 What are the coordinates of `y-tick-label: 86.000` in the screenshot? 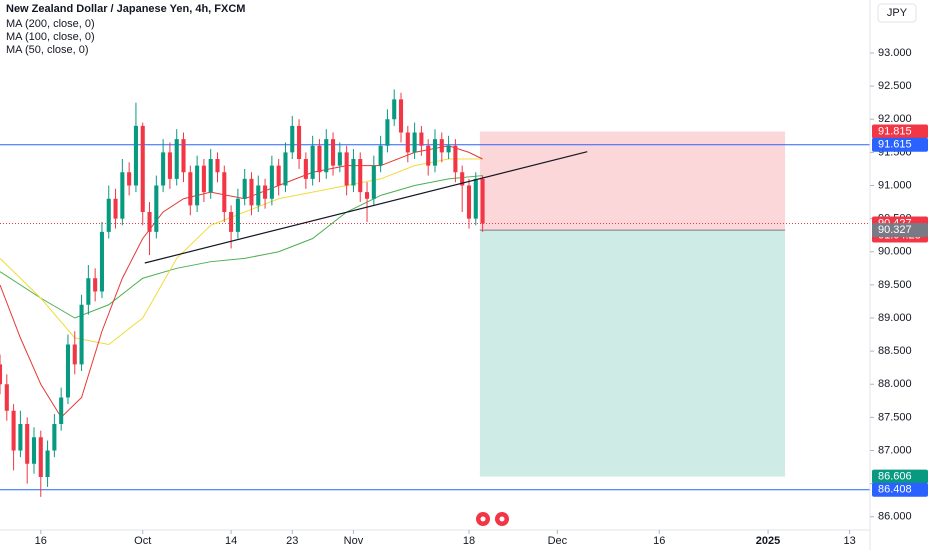 It's located at (895, 517).